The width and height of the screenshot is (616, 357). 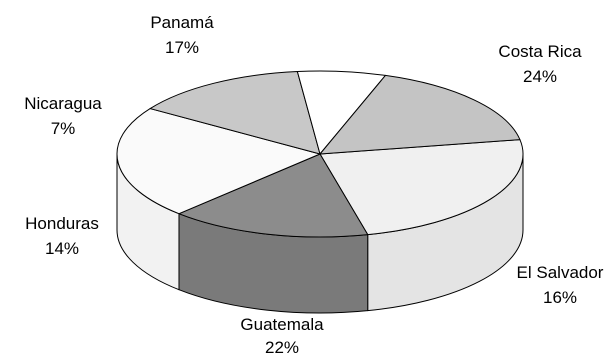 I want to click on slice-panama, so click(x=420, y=114).